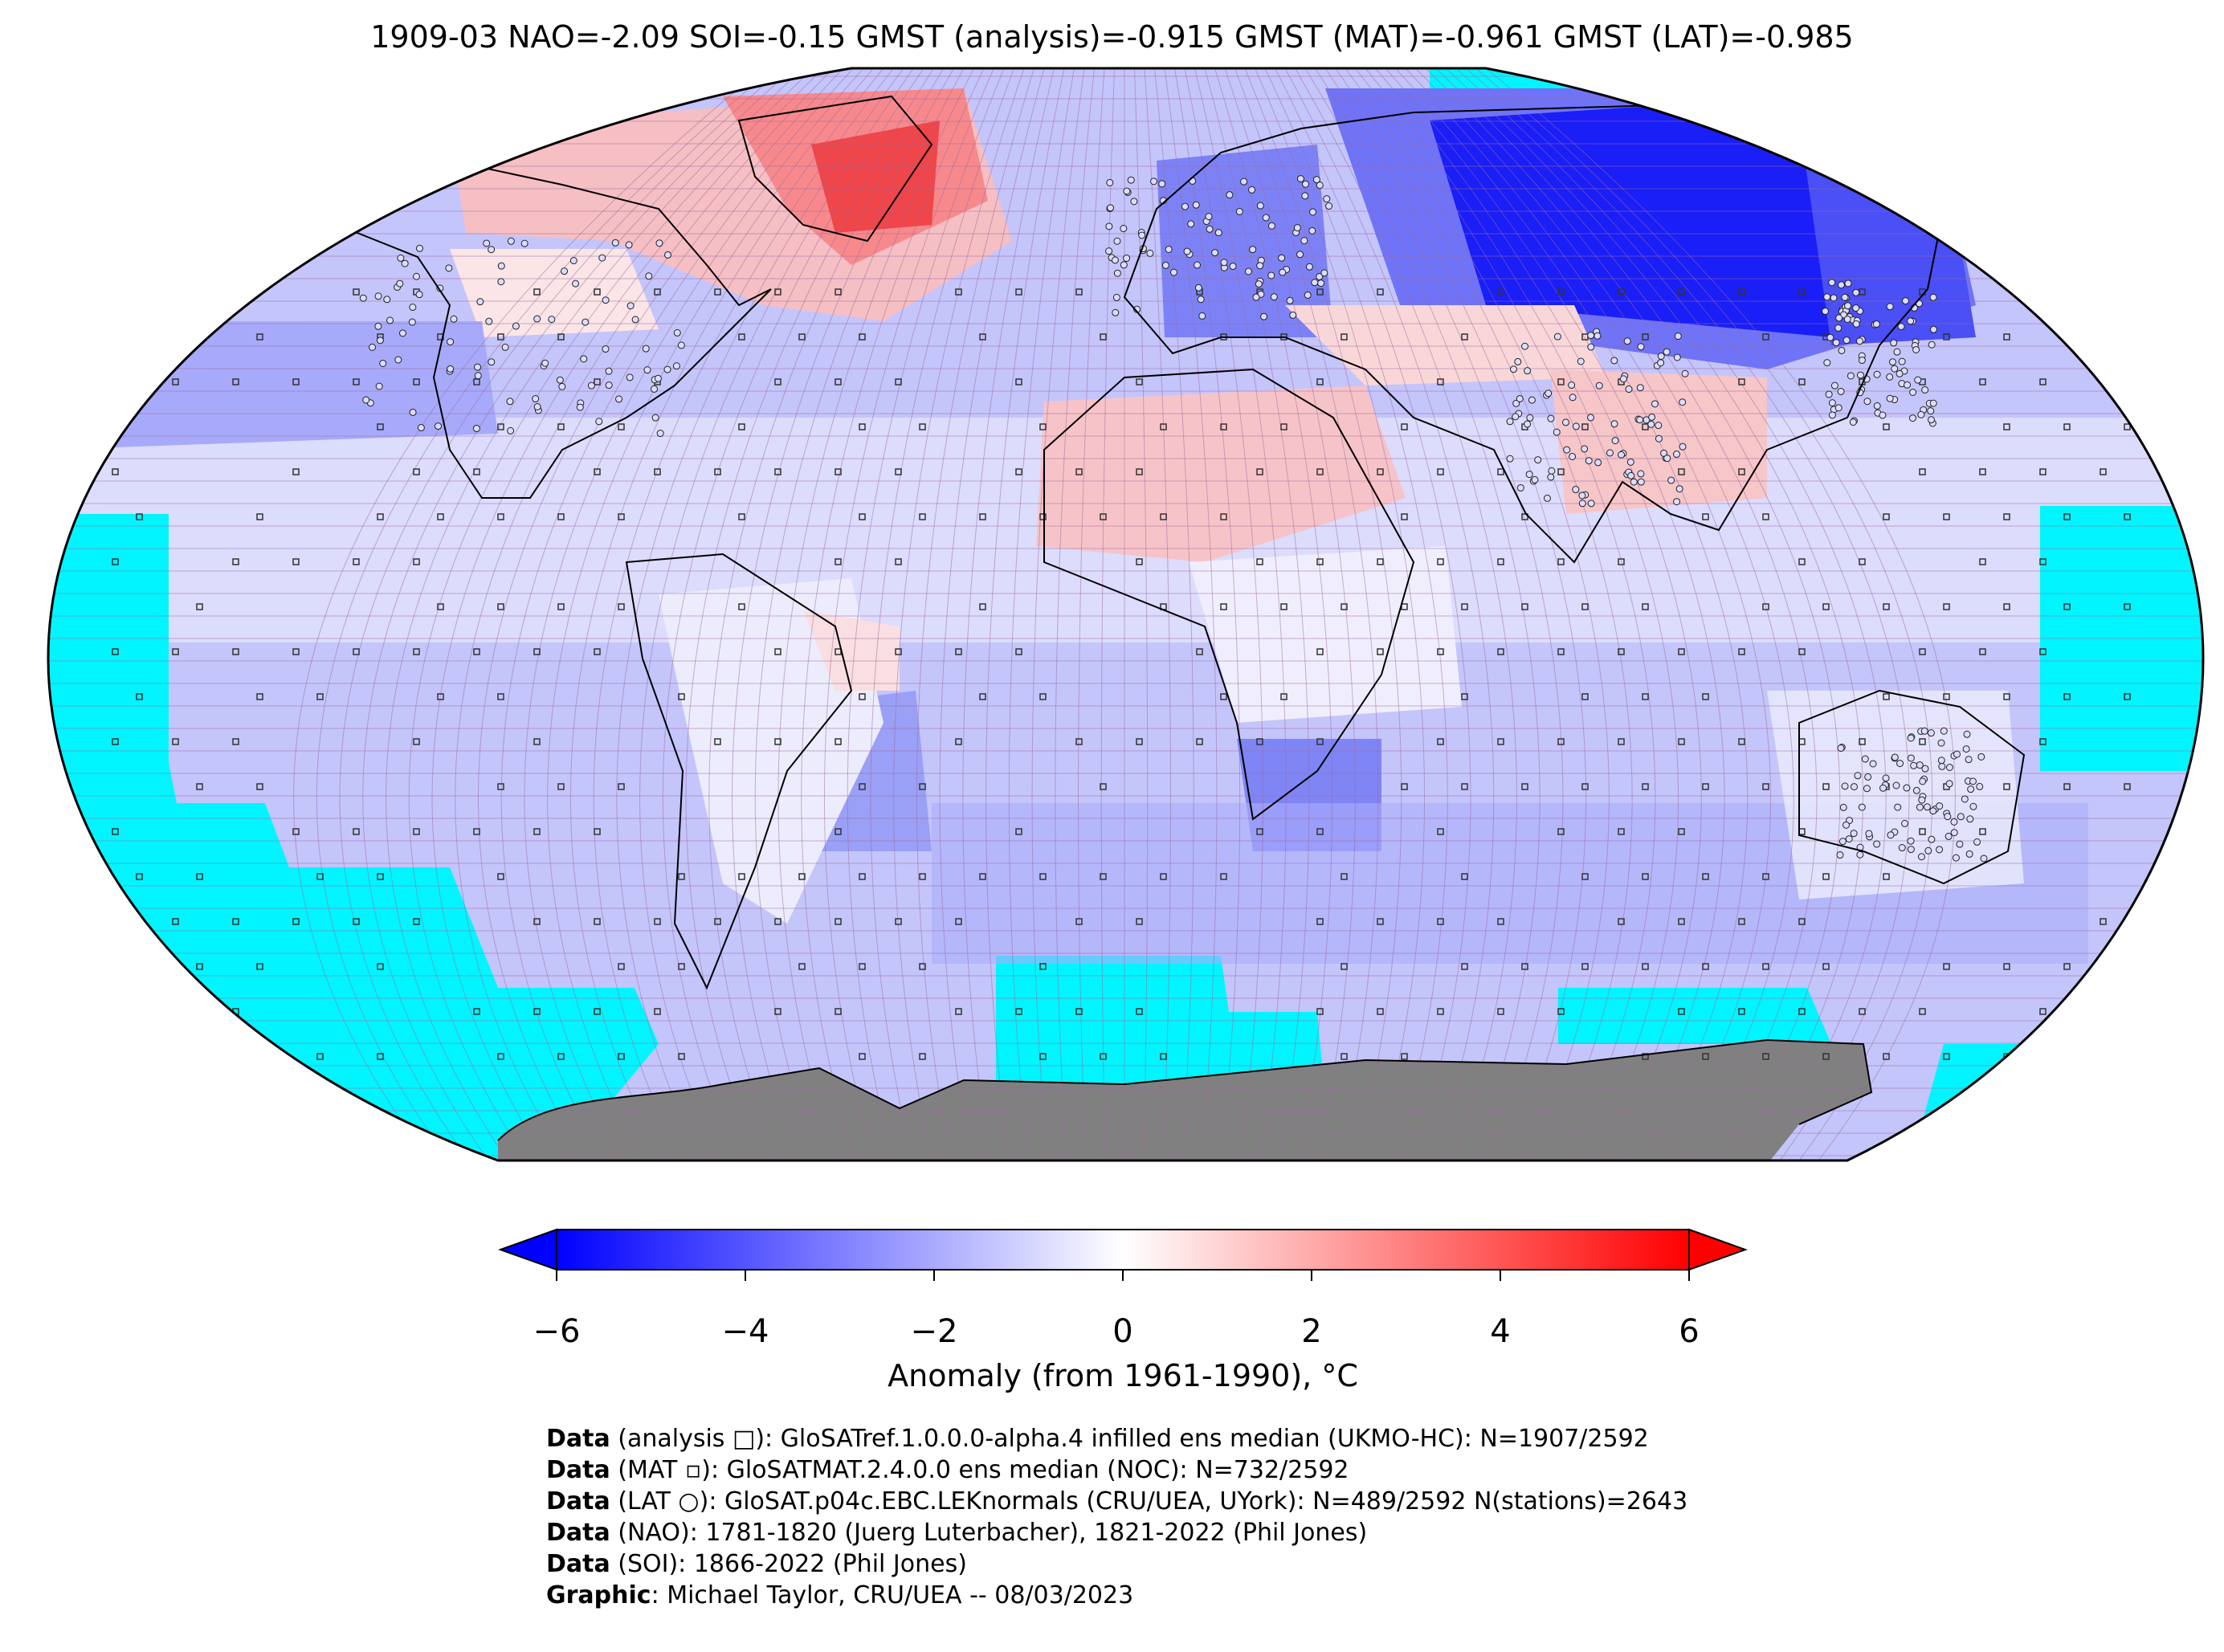  I want to click on colorbar-gradient, so click(1123, 1250).